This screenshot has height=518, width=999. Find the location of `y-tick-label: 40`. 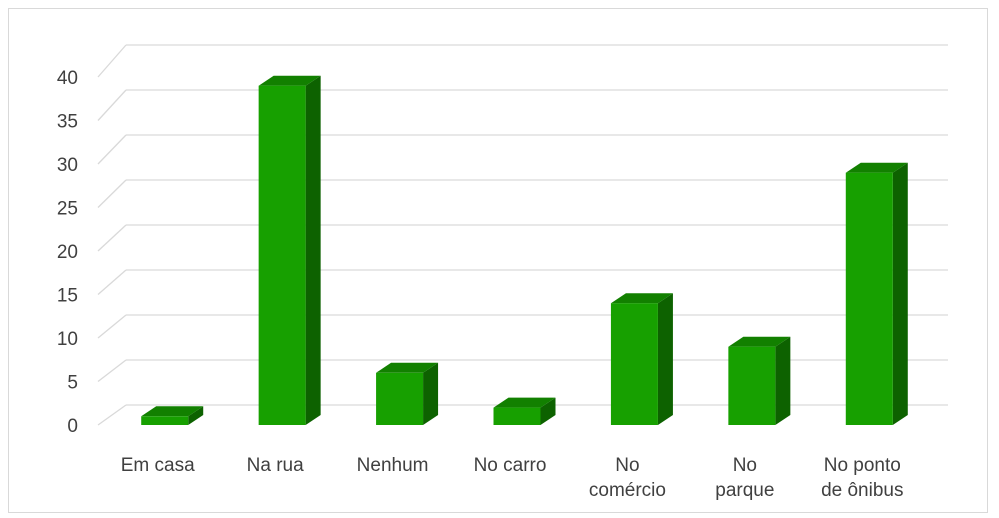

y-tick-label: 40 is located at coordinates (67, 78).